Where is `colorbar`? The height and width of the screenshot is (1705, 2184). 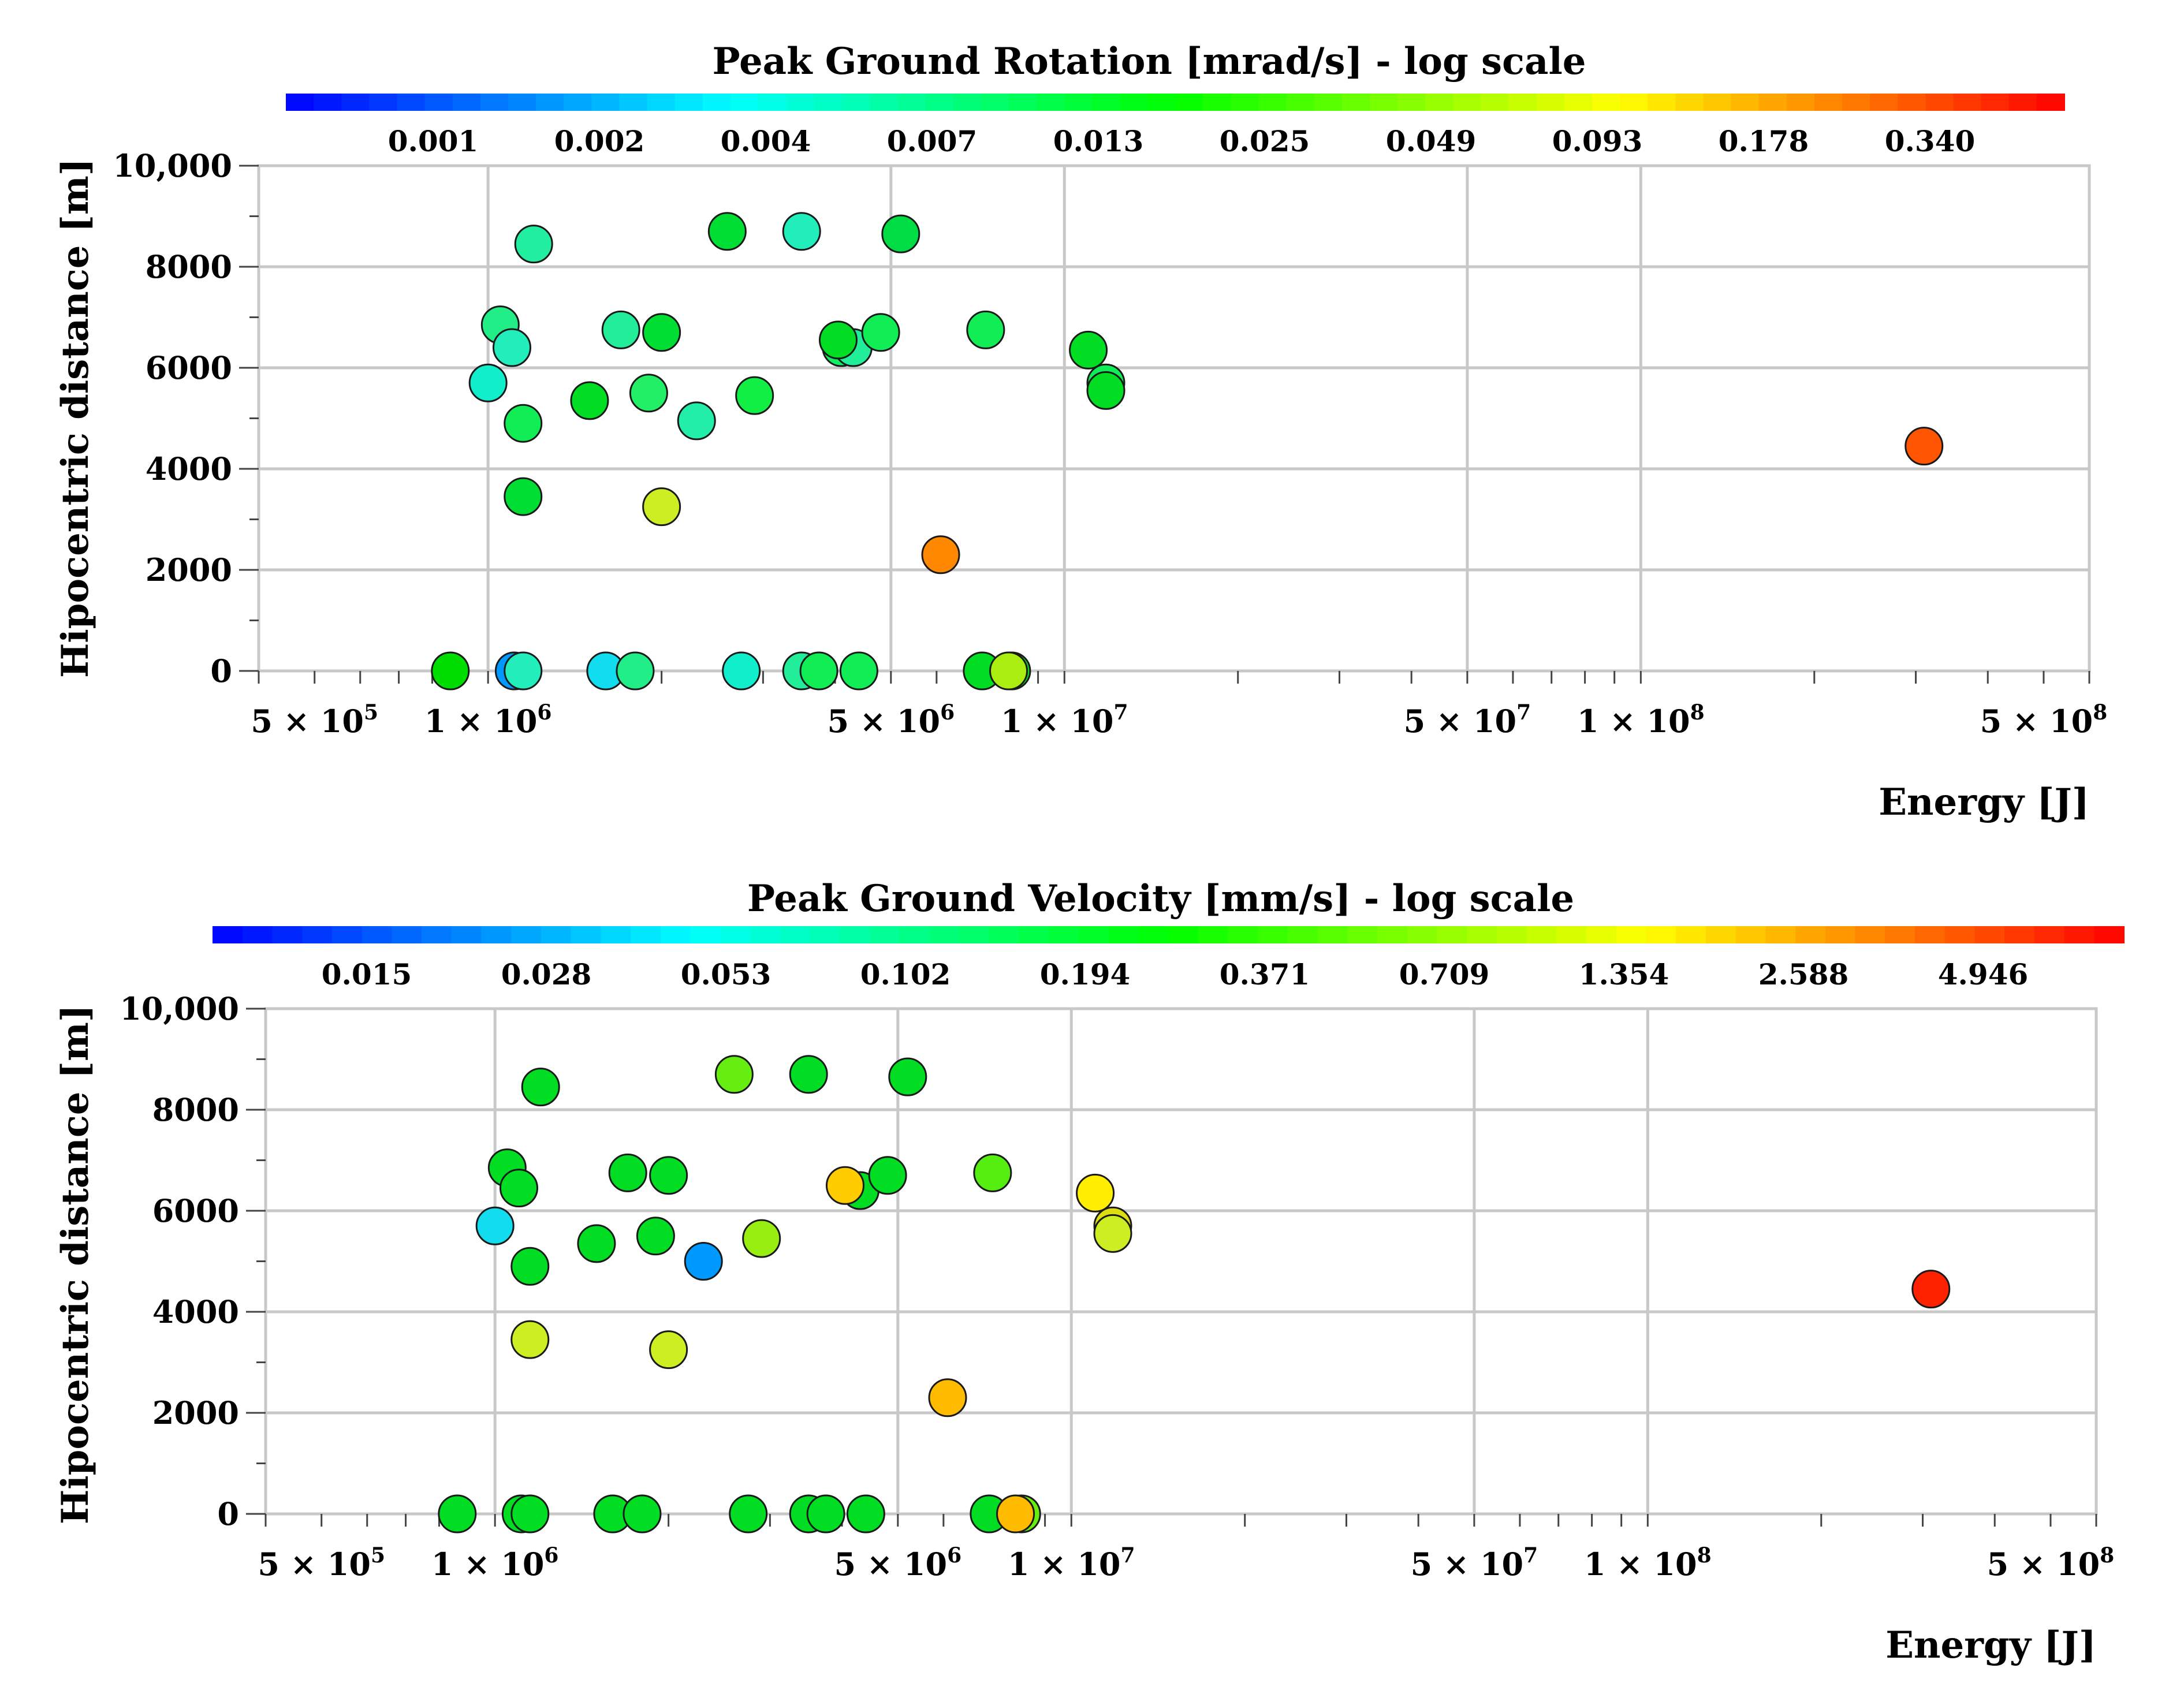 colorbar is located at coordinates (1169, 934).